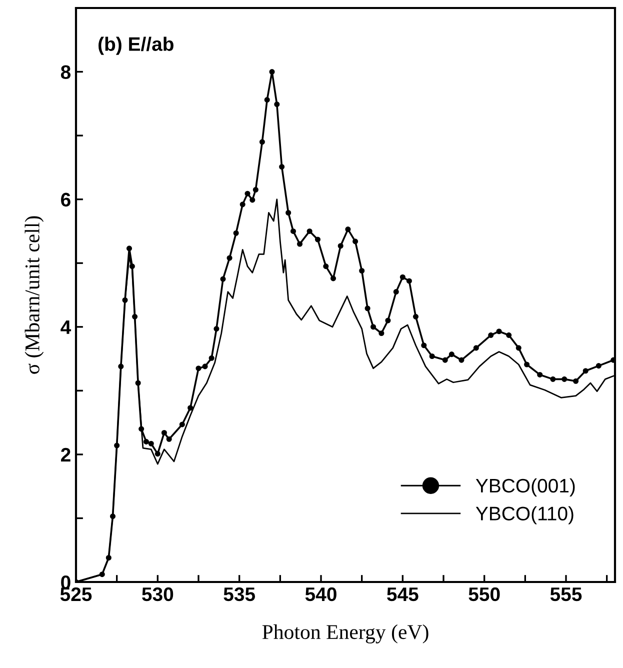 The width and height of the screenshot is (623, 668). What do you see at coordinates (402, 595) in the screenshot?
I see `x-tick-label: 545` at bounding box center [402, 595].